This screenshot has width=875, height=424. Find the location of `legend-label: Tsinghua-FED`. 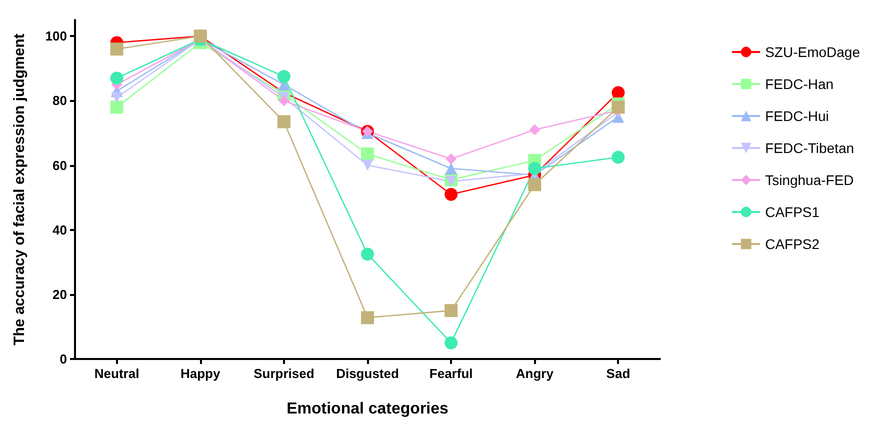

legend-label: Tsinghua-FED is located at coordinates (809, 180).